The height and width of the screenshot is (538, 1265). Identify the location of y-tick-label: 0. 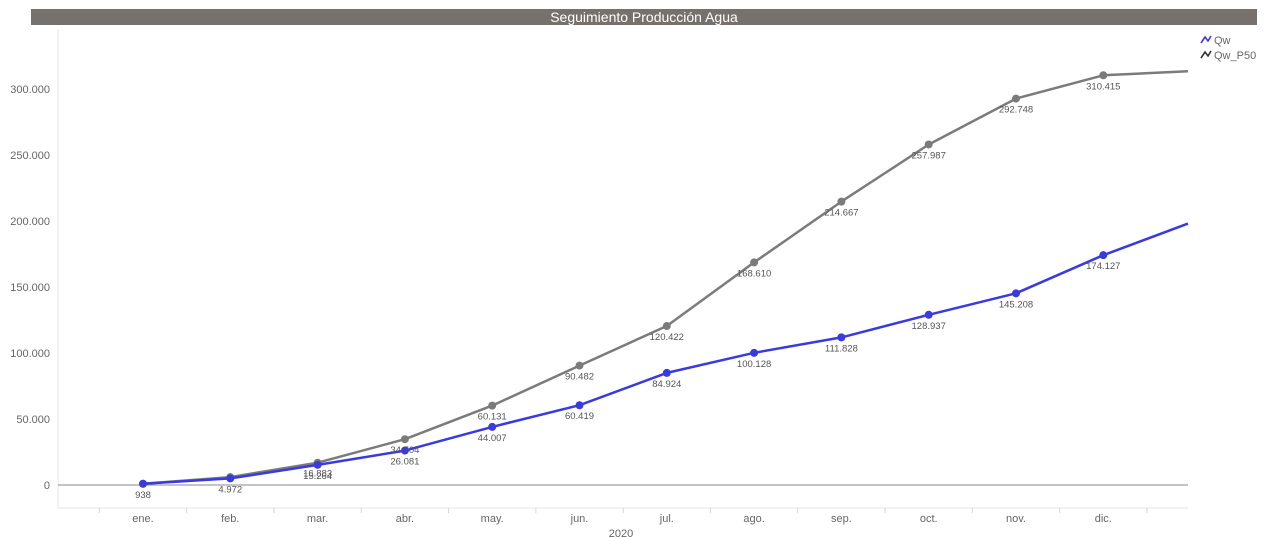
(47, 486).